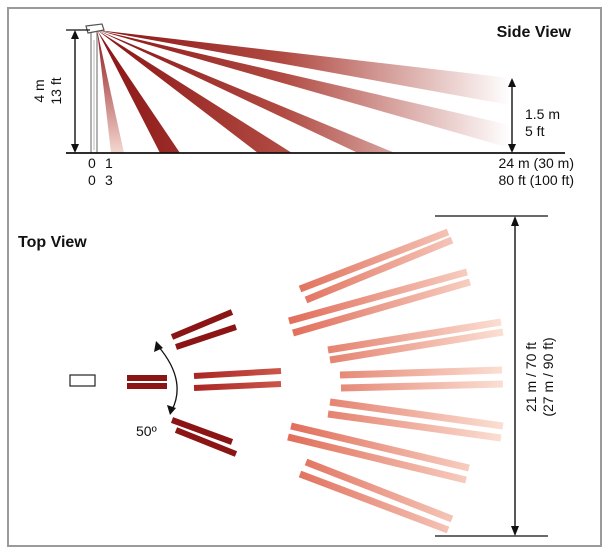  Describe the element at coordinates (82, 380) in the screenshot. I see `sensor-top-icon` at that location.